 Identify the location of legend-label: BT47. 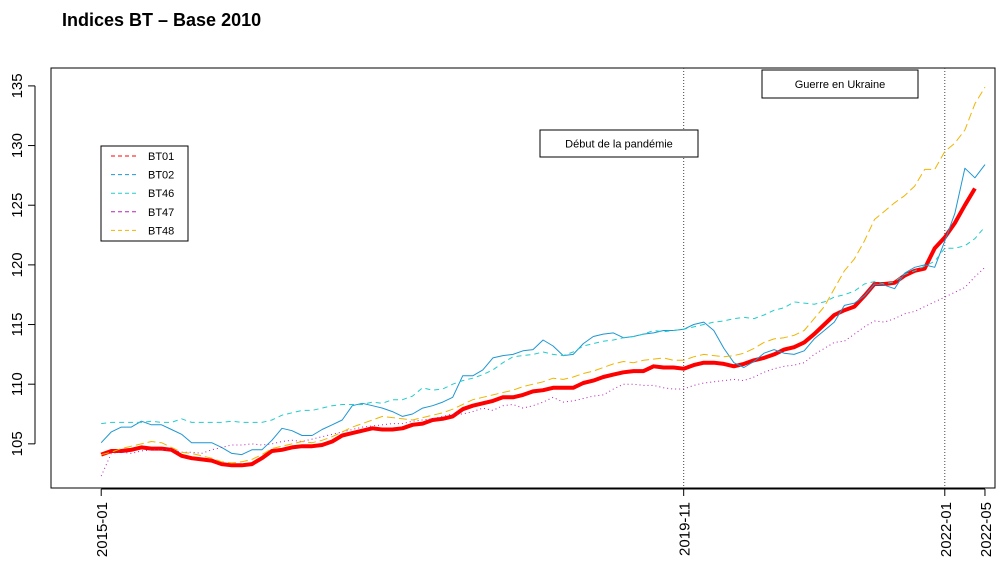
(161, 213).